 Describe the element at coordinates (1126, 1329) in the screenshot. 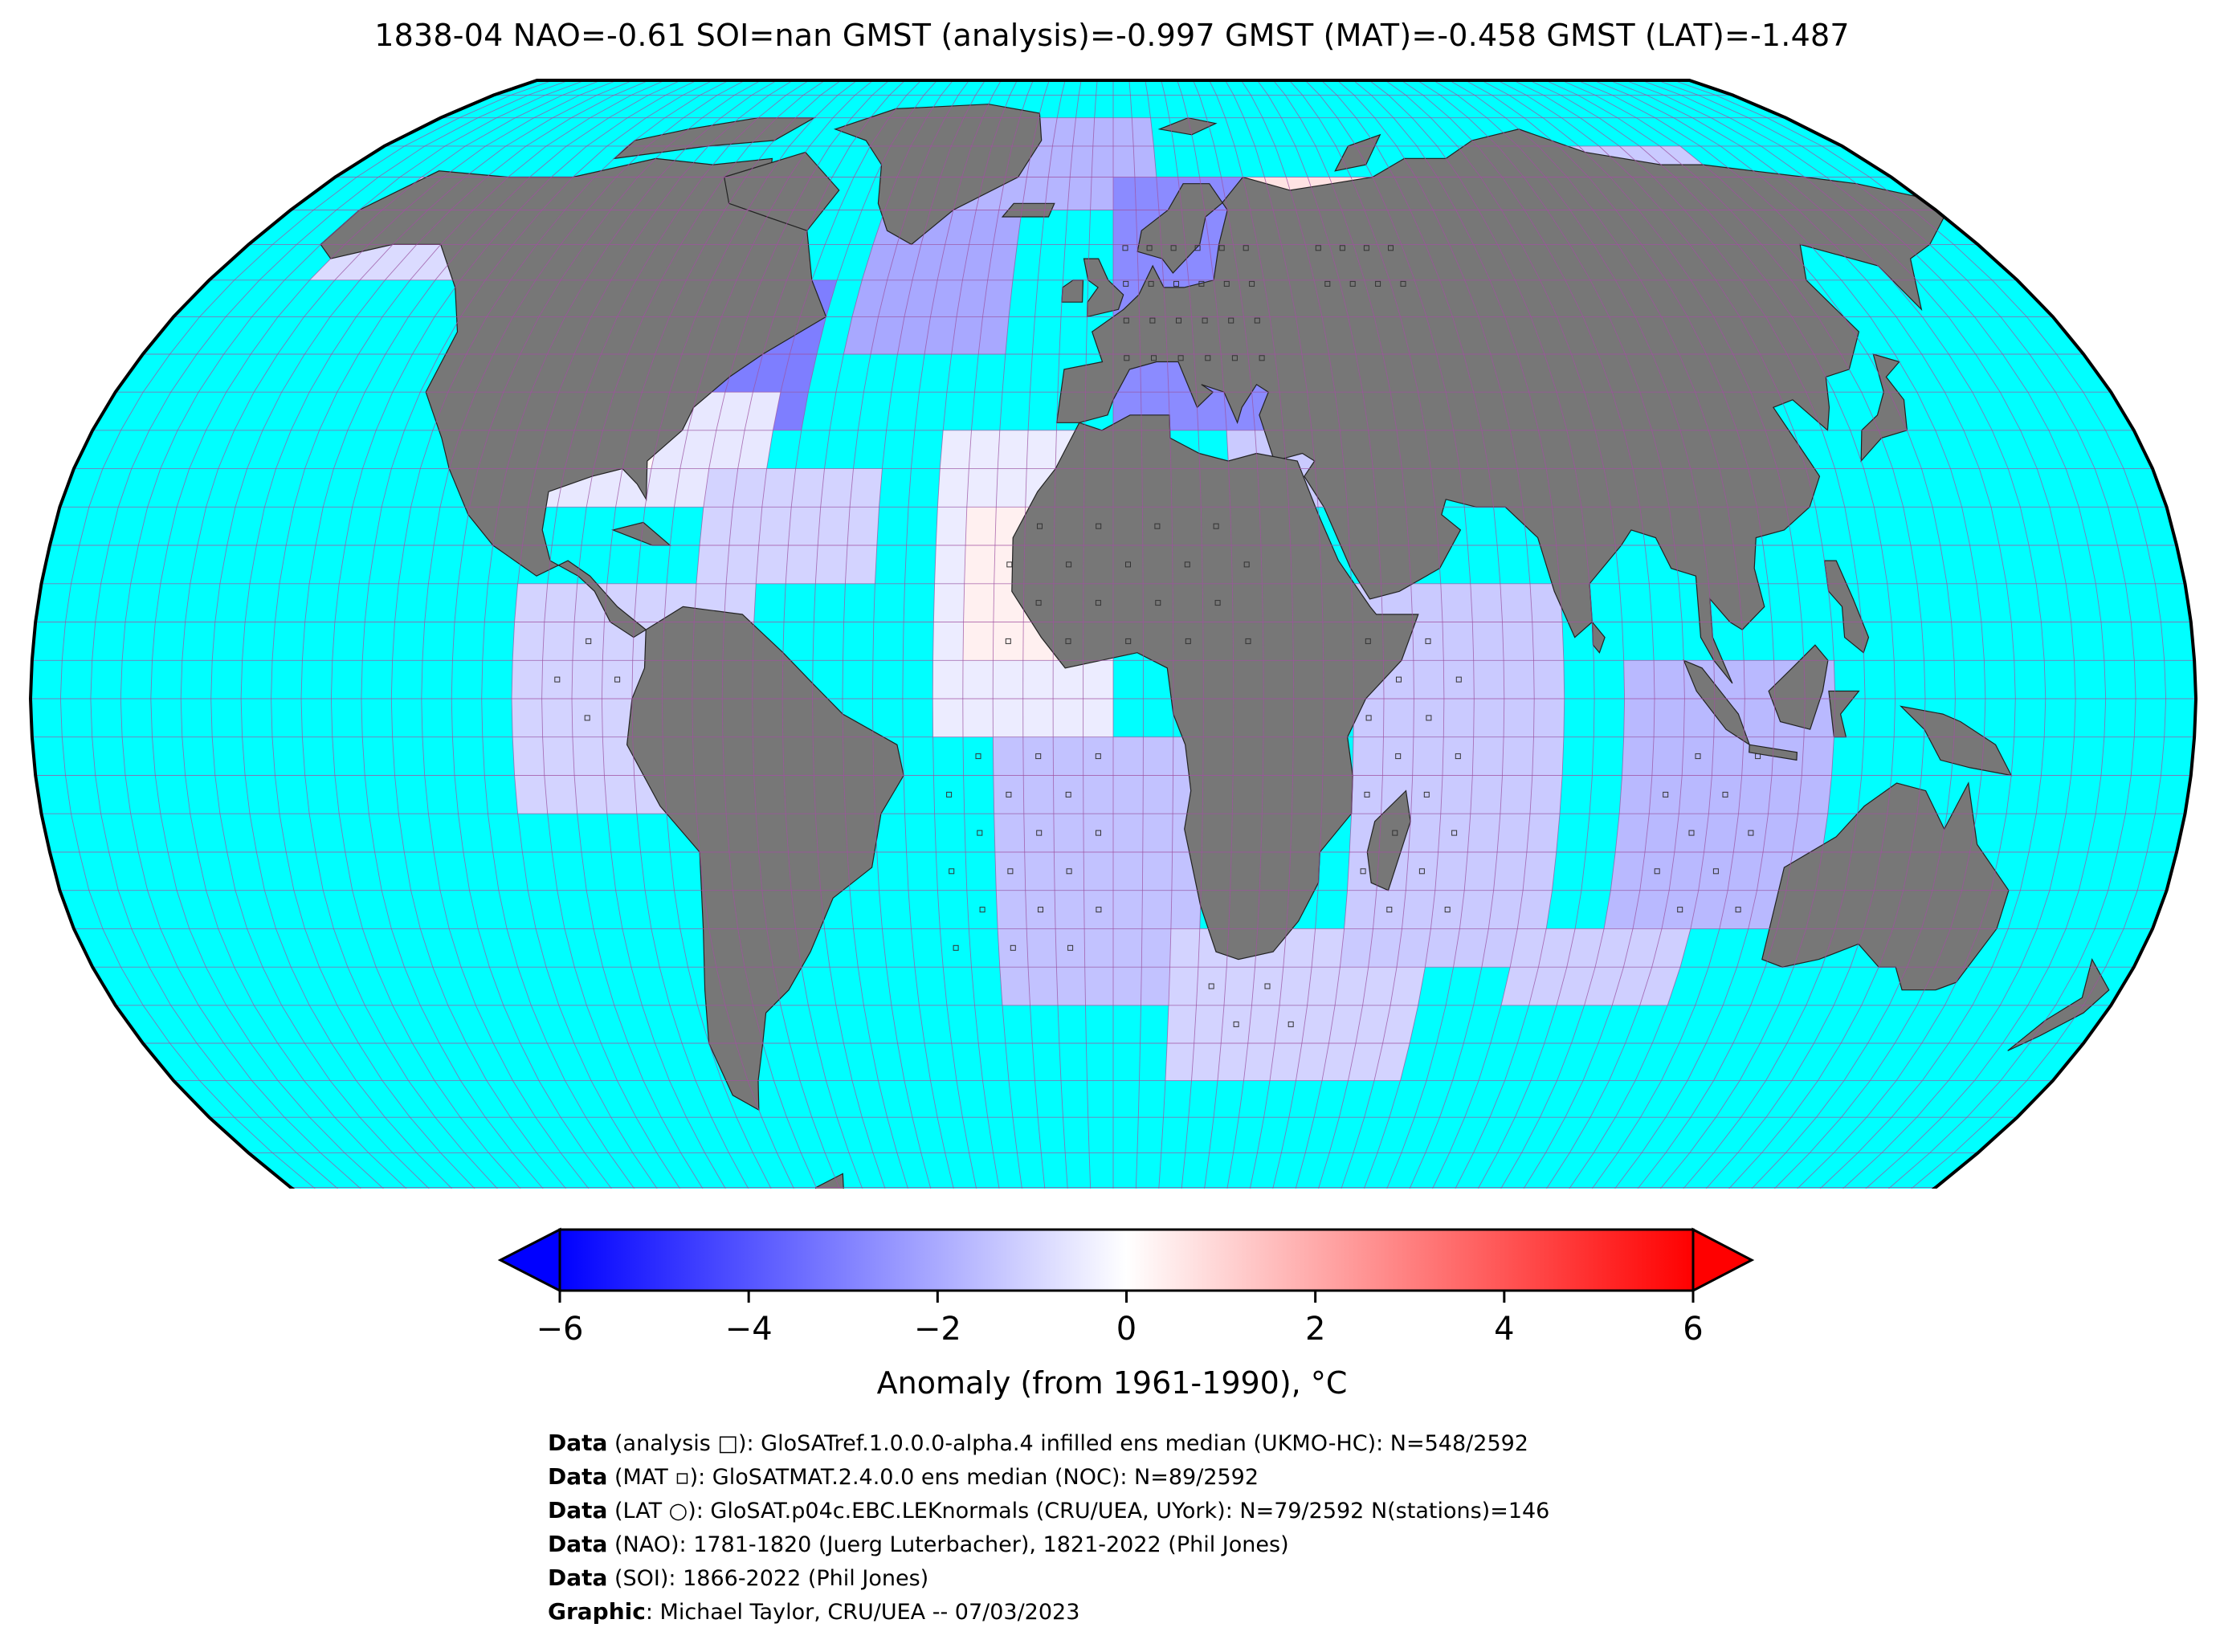

I see `colorbar-tick-label: 0` at that location.